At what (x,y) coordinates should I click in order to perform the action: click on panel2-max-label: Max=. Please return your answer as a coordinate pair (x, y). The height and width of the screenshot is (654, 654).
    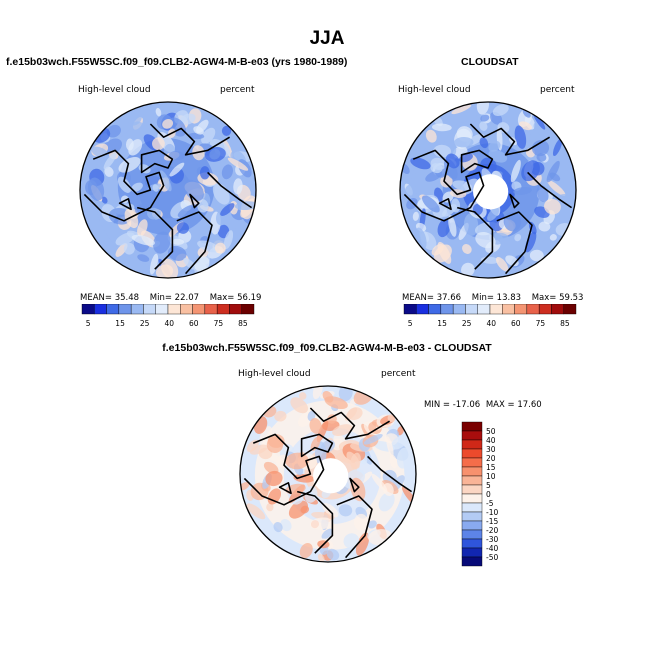
    Looking at the image, I should click on (544, 298).